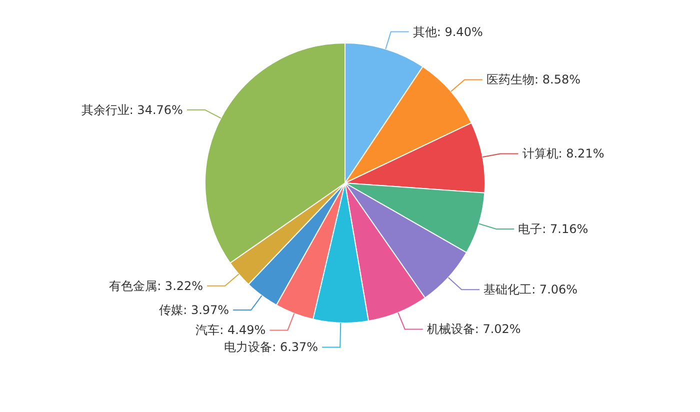  Describe the element at coordinates (553, 229) in the screenshot. I see `slice-label: 电子: 7.16%` at that location.